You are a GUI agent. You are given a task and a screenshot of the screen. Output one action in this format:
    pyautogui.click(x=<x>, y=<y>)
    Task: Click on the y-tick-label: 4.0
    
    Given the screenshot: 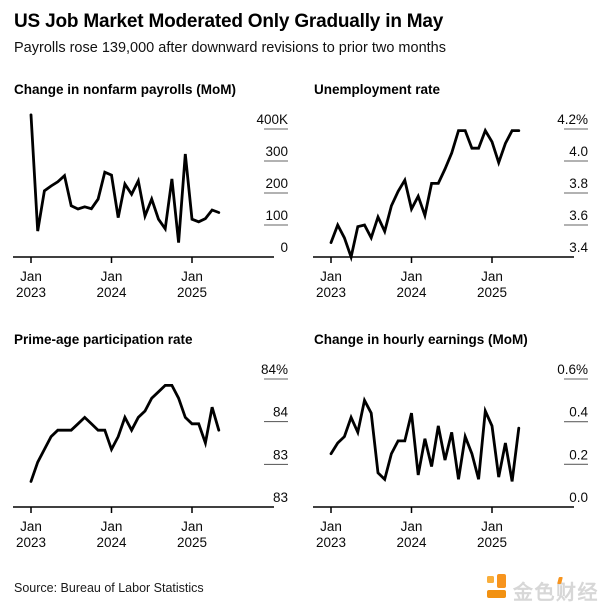 What is the action you would take?
    pyautogui.click(x=578, y=151)
    